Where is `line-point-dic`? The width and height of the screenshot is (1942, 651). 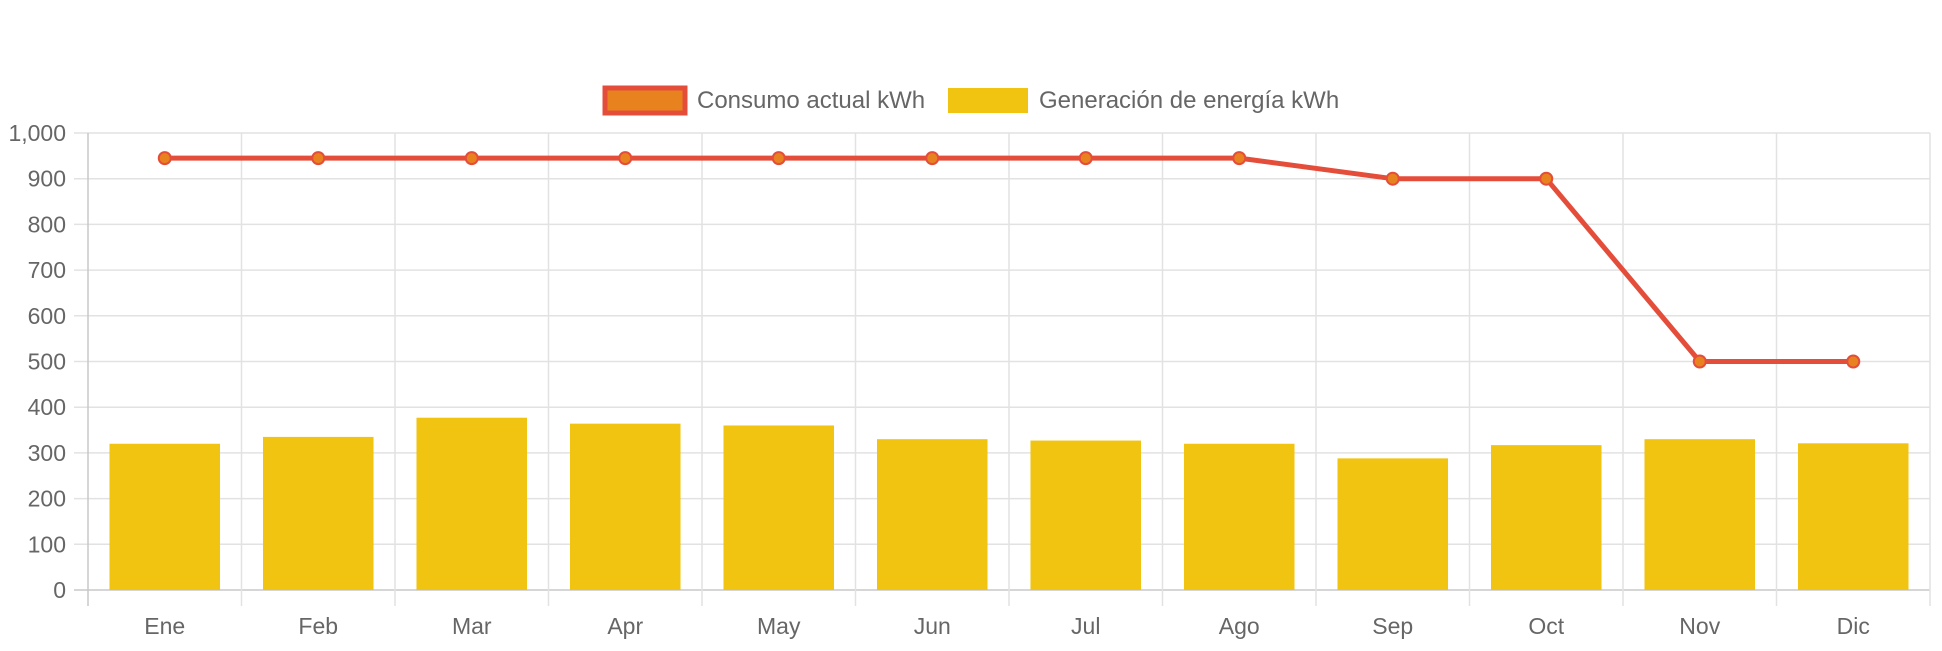 line-point-dic is located at coordinates (1853, 361).